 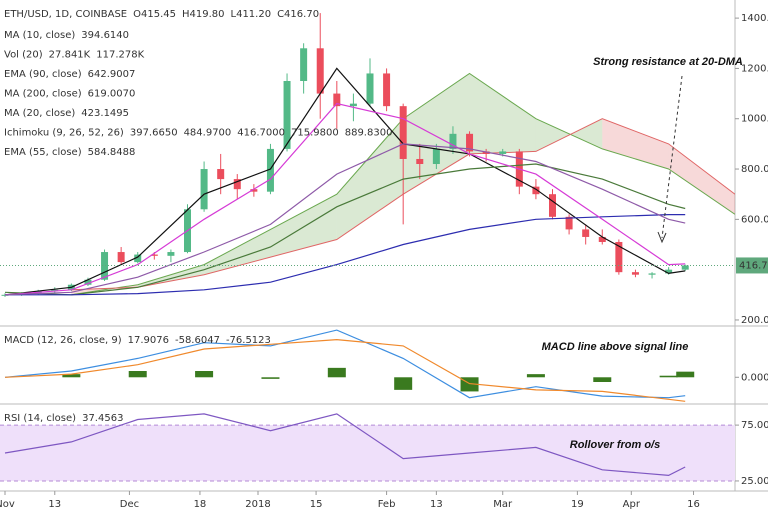 I want to click on legend-value: 423.1495, so click(x=105, y=113).